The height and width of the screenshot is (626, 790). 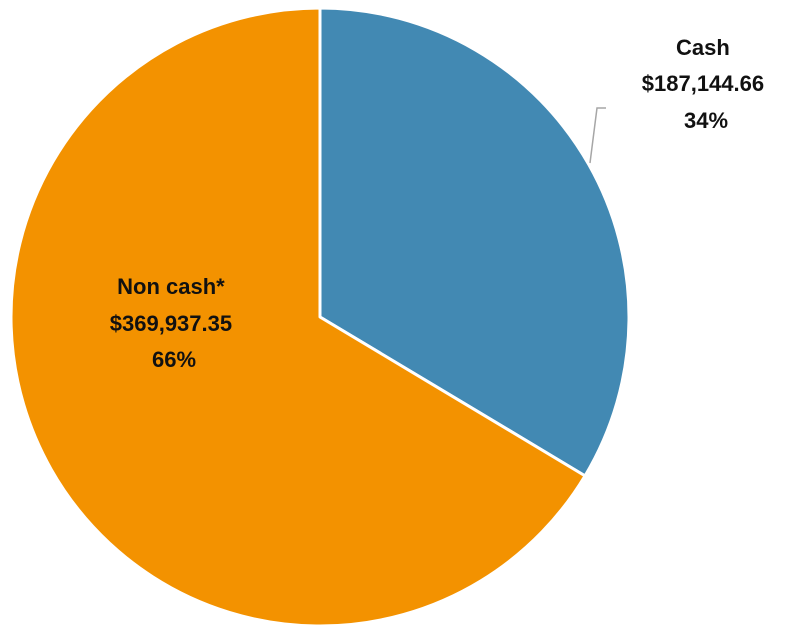 I want to click on slice-percent-non-cash: 66%, so click(x=174, y=359).